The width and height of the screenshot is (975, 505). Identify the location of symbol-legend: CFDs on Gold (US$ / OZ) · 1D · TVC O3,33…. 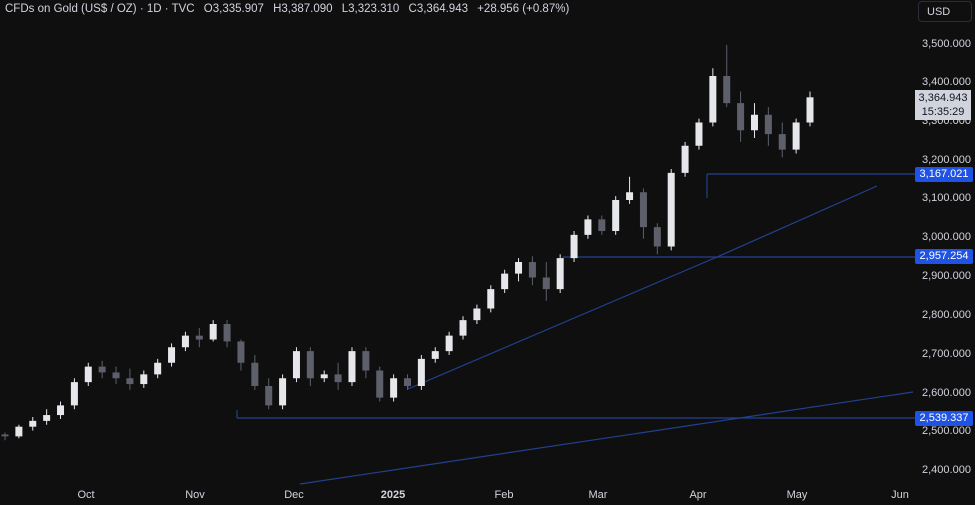
(290, 9).